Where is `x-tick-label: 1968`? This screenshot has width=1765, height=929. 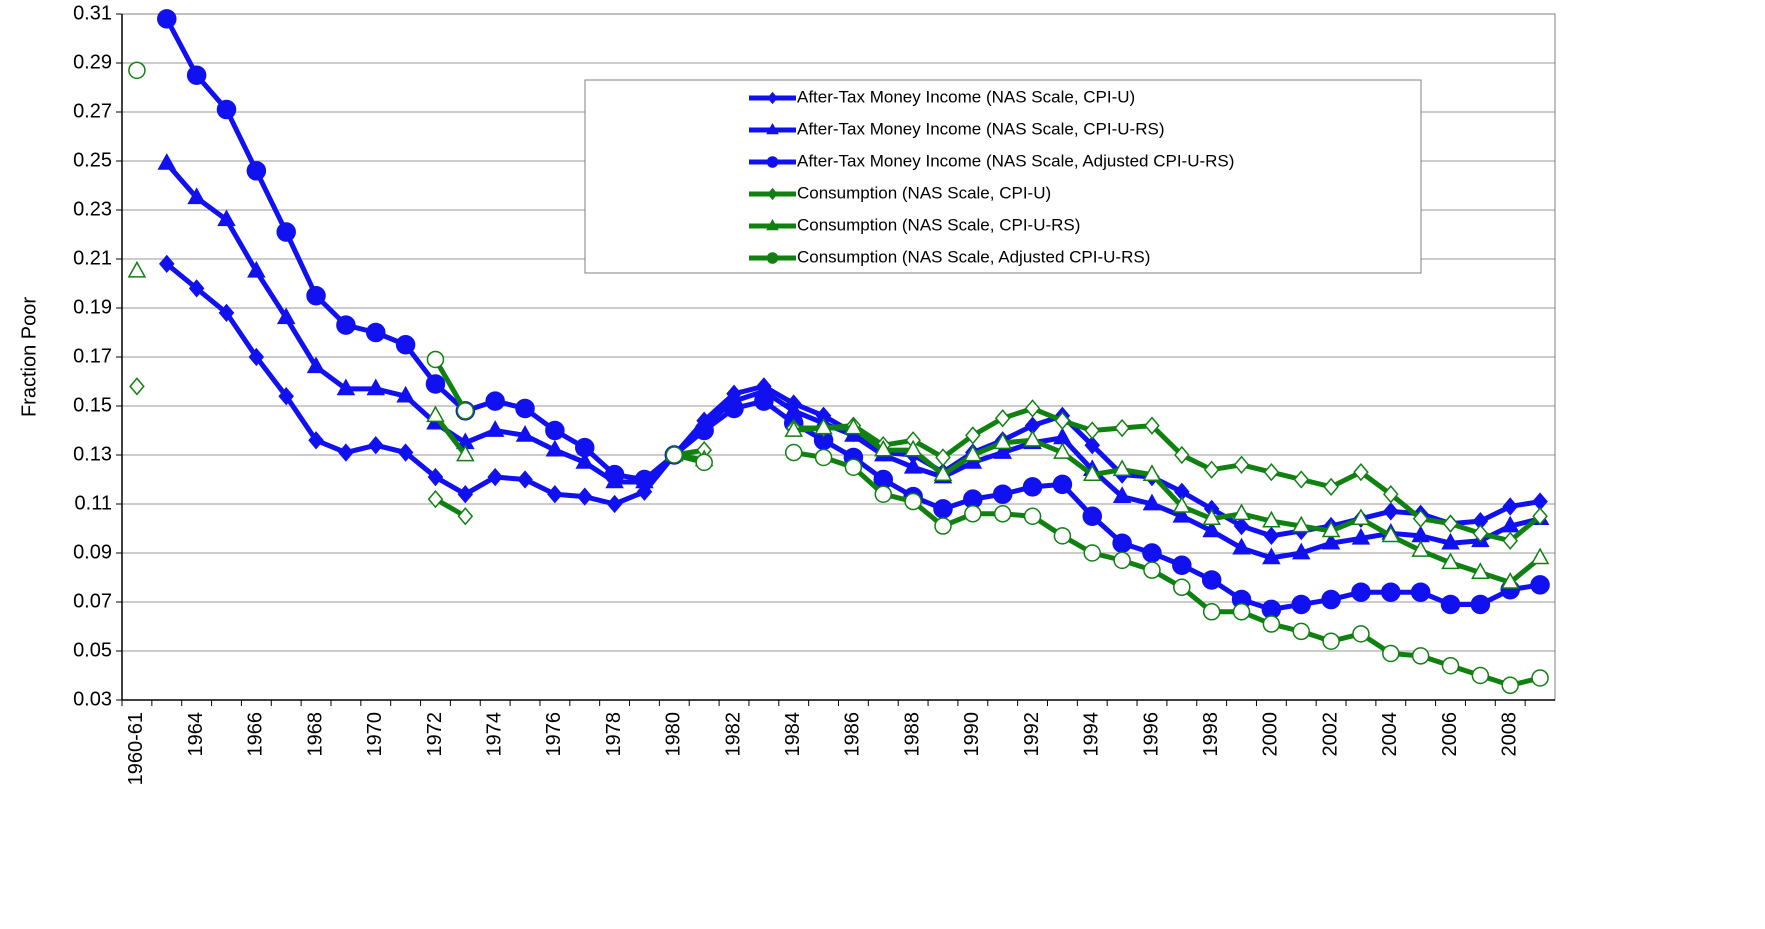 x-tick-label: 1968 is located at coordinates (315, 734).